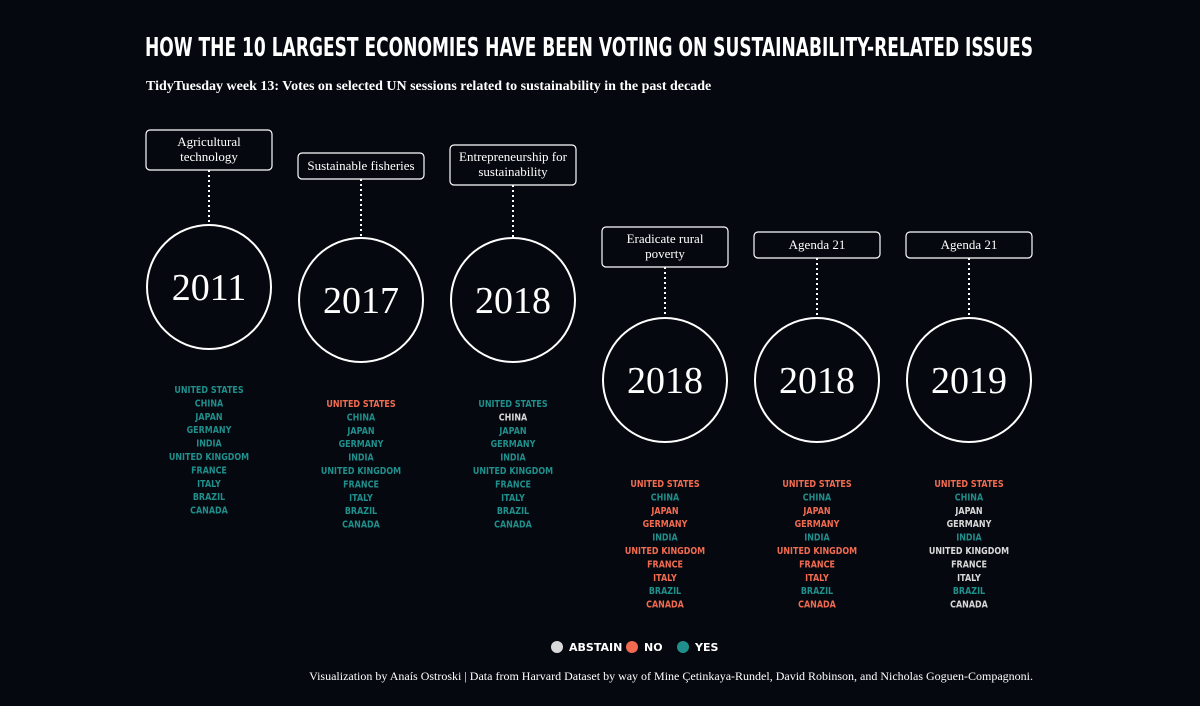  What do you see at coordinates (513, 171) in the screenshot?
I see `topic-text: sustainability` at bounding box center [513, 171].